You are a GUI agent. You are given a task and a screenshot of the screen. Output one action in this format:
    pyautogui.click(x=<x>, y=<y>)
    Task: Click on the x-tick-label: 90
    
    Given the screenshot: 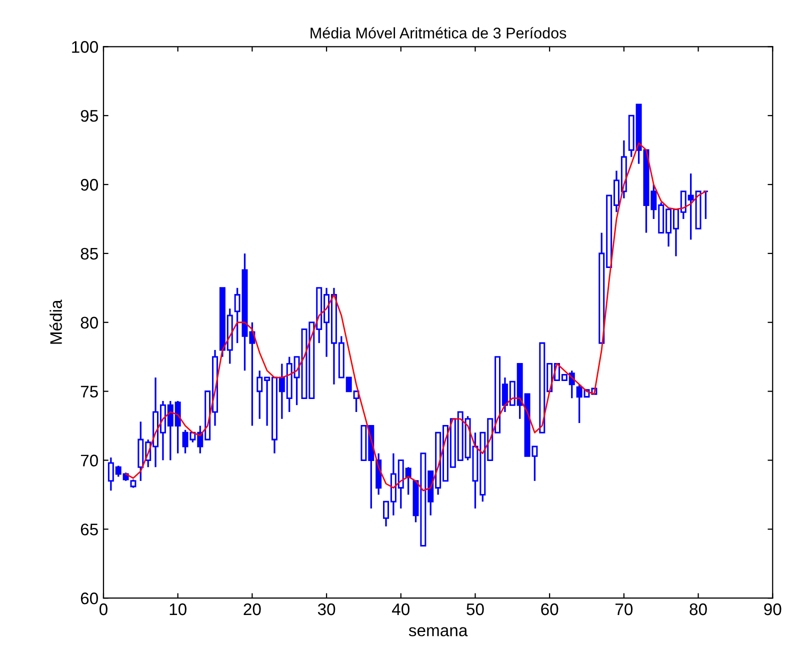 What is the action you would take?
    pyautogui.click(x=773, y=609)
    